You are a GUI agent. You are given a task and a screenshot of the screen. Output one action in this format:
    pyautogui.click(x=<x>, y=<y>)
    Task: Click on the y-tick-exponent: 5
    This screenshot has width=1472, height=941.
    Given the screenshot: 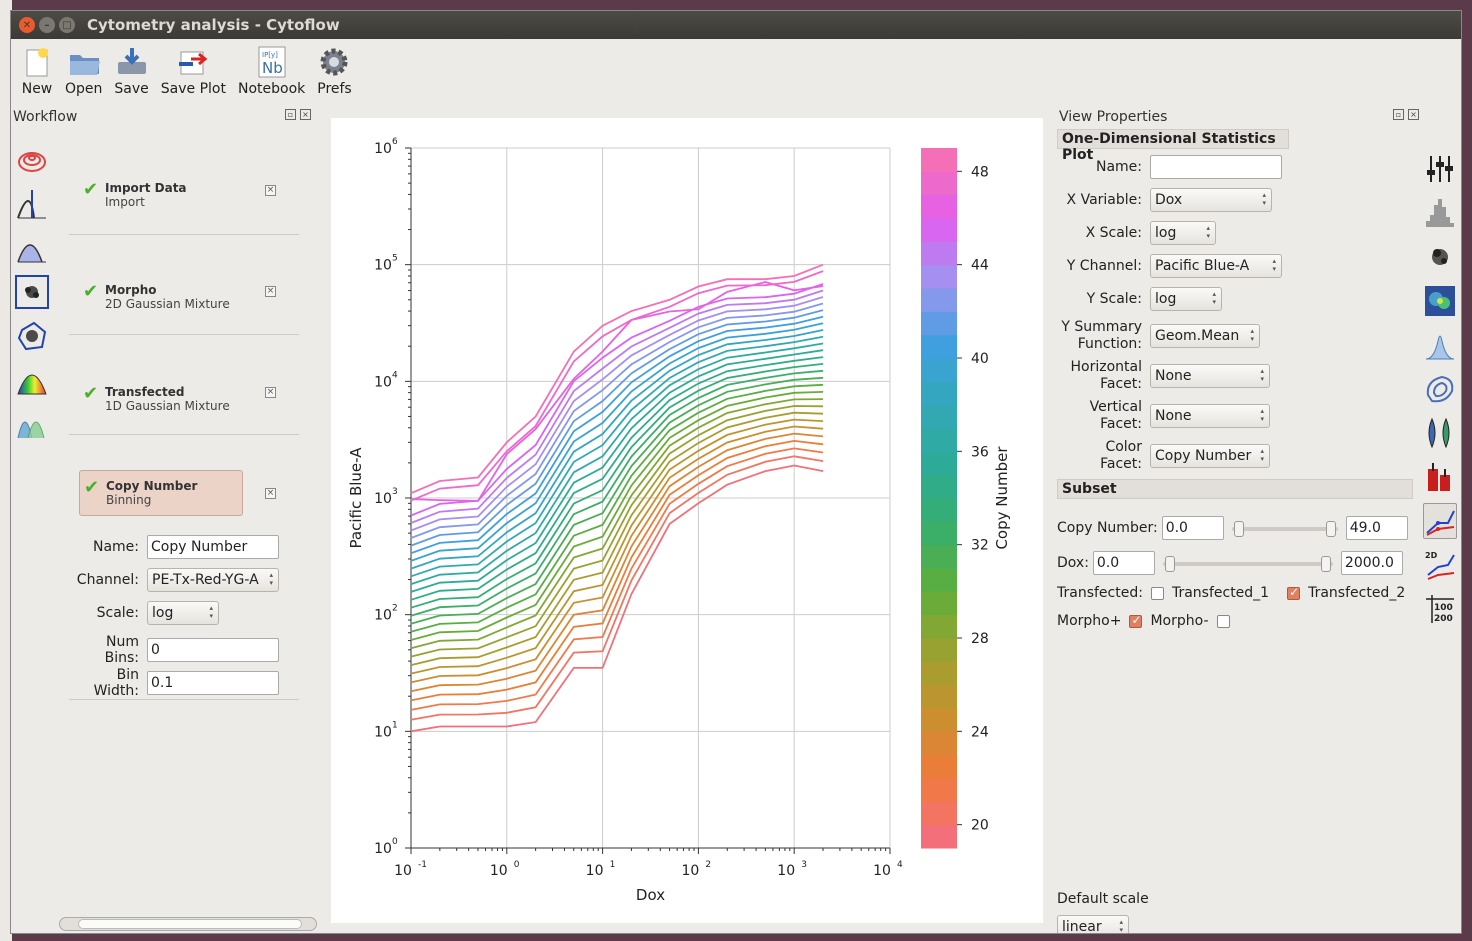 What is the action you would take?
    pyautogui.click(x=395, y=259)
    